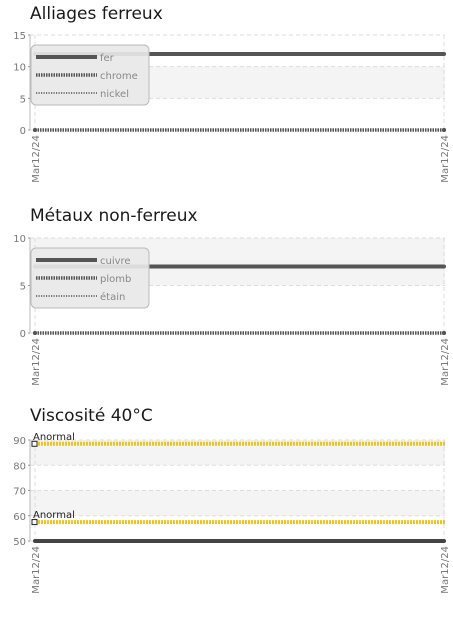 This screenshot has height=619, width=453. I want to click on legend-label: cuivre, so click(115, 261).